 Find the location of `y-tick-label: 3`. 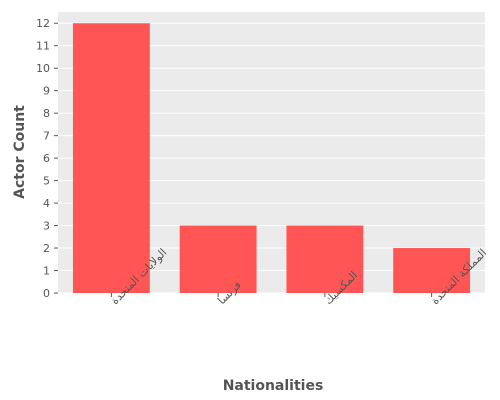

y-tick-label: 3 is located at coordinates (46, 226).